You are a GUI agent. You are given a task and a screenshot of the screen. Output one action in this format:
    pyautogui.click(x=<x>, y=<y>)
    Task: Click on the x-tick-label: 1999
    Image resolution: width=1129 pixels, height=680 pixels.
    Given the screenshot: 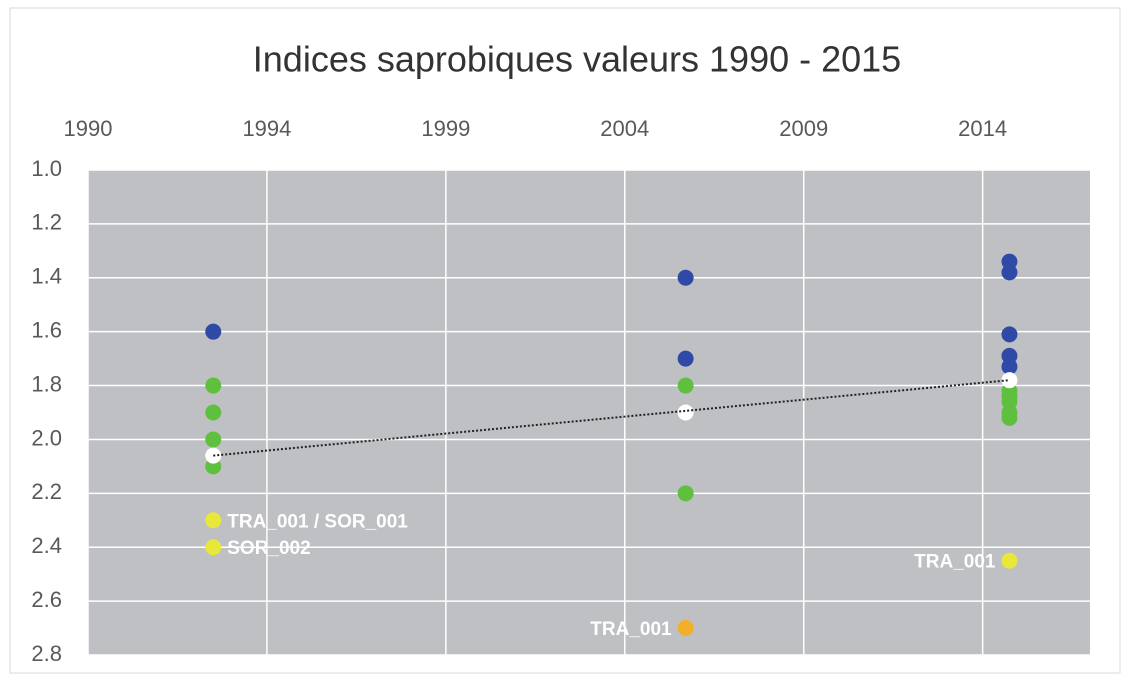 What is the action you would take?
    pyautogui.click(x=445, y=128)
    